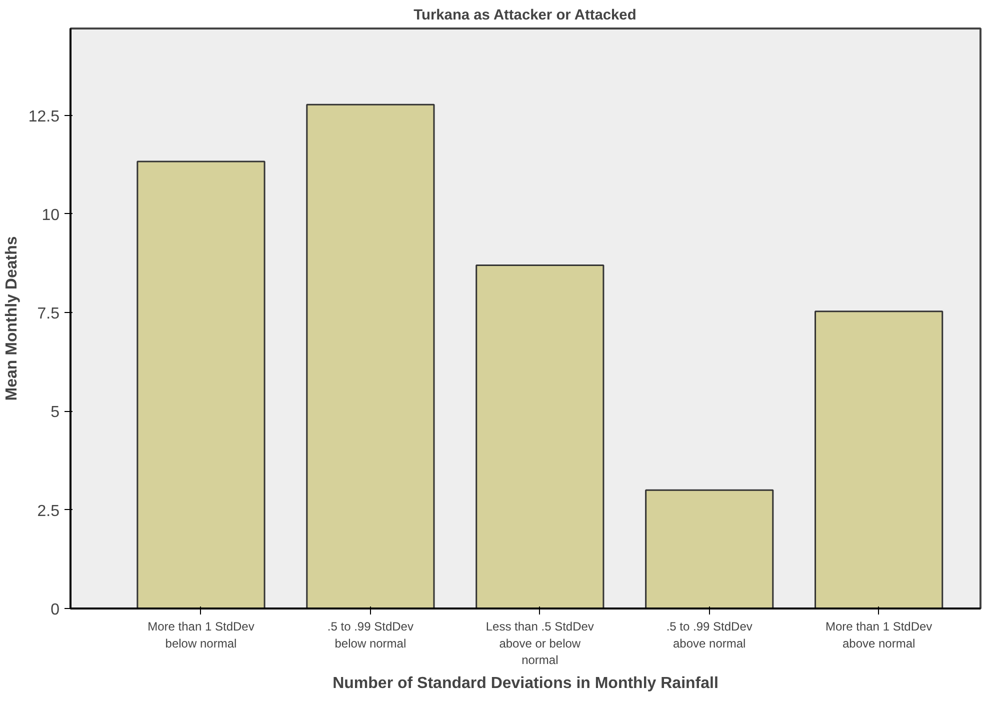 The image size is (995, 705). Describe the element at coordinates (709, 635) in the screenshot. I see `x-tick-label: .5 to .99 StdDev above normal` at that location.